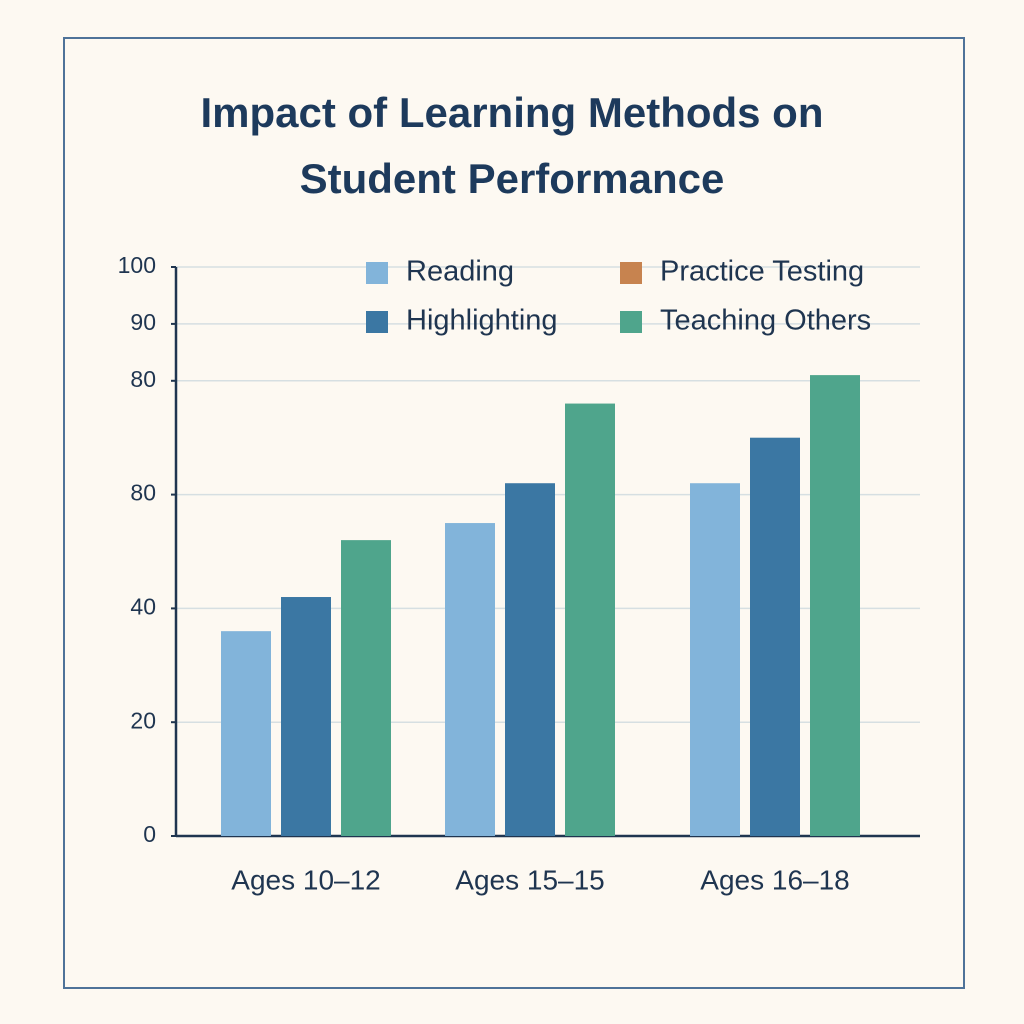 The image size is (1024, 1024). What do you see at coordinates (774, 879) in the screenshot?
I see `x-tick-label: Ages 16–18` at bounding box center [774, 879].